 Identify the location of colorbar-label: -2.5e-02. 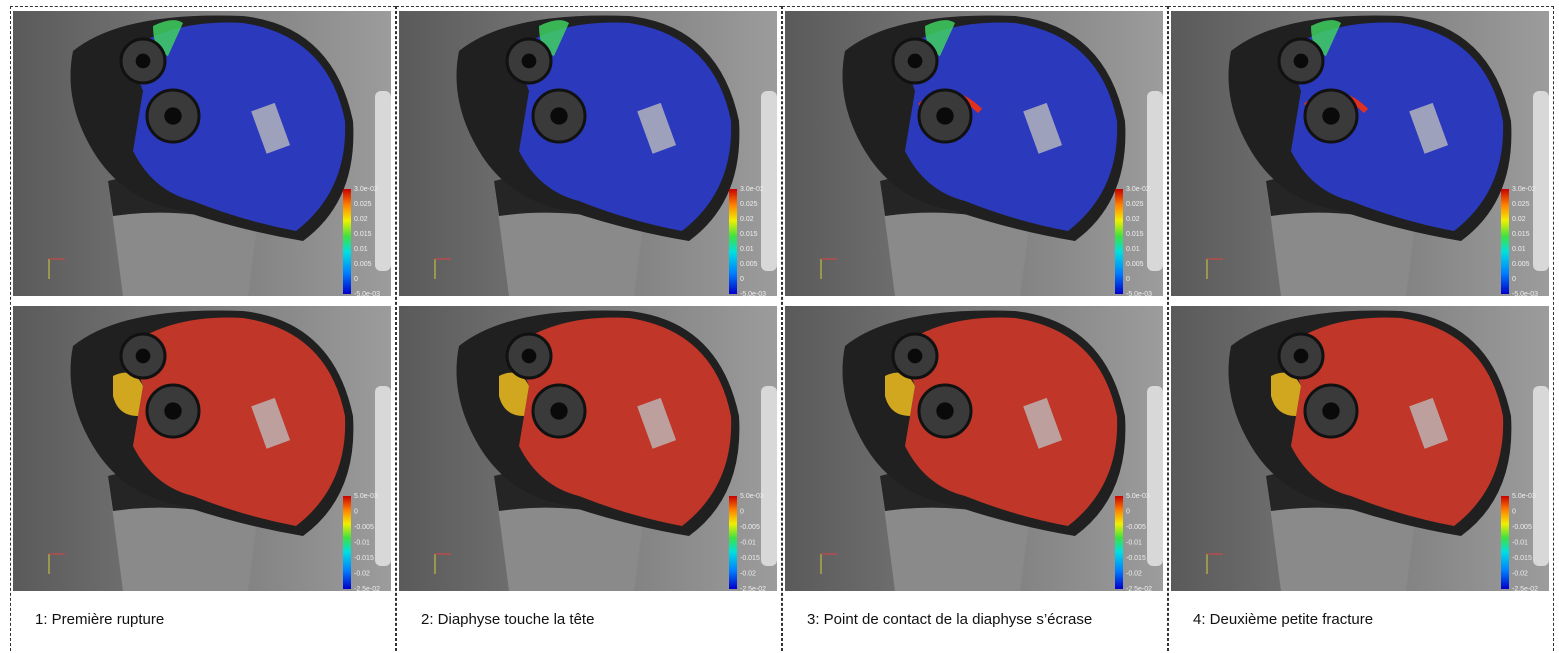
(1139, 588).